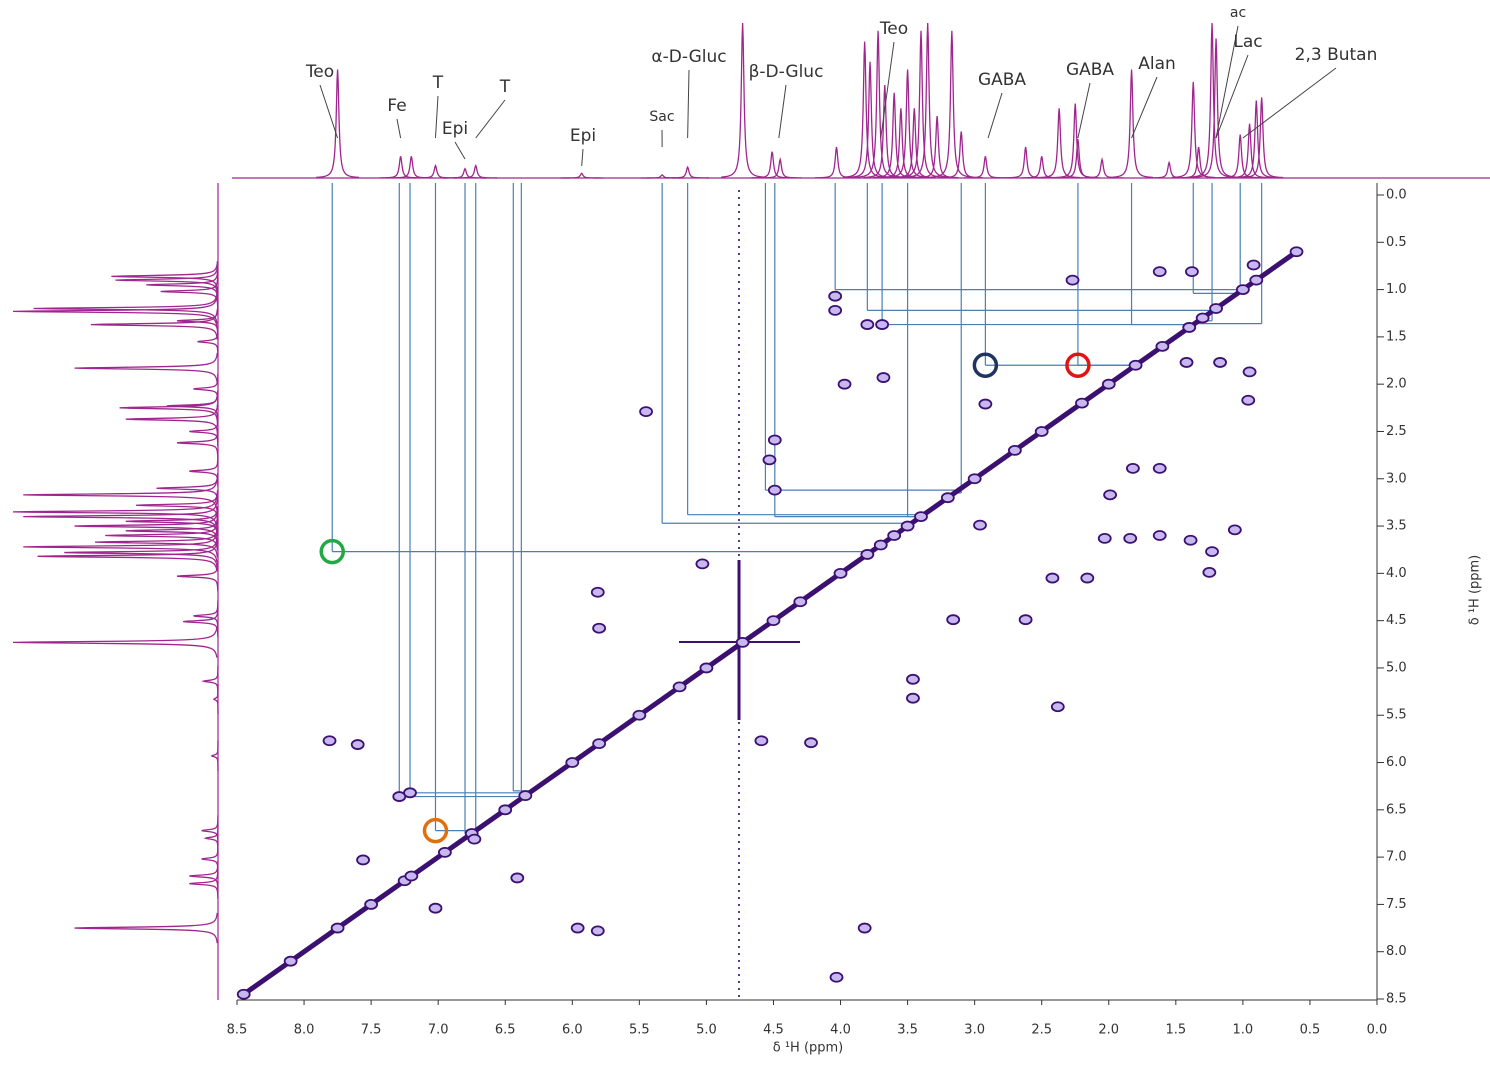 Image resolution: width=1490 pixels, height=1065 pixels. I want to click on peak-annotation: ac, so click(1238, 13).